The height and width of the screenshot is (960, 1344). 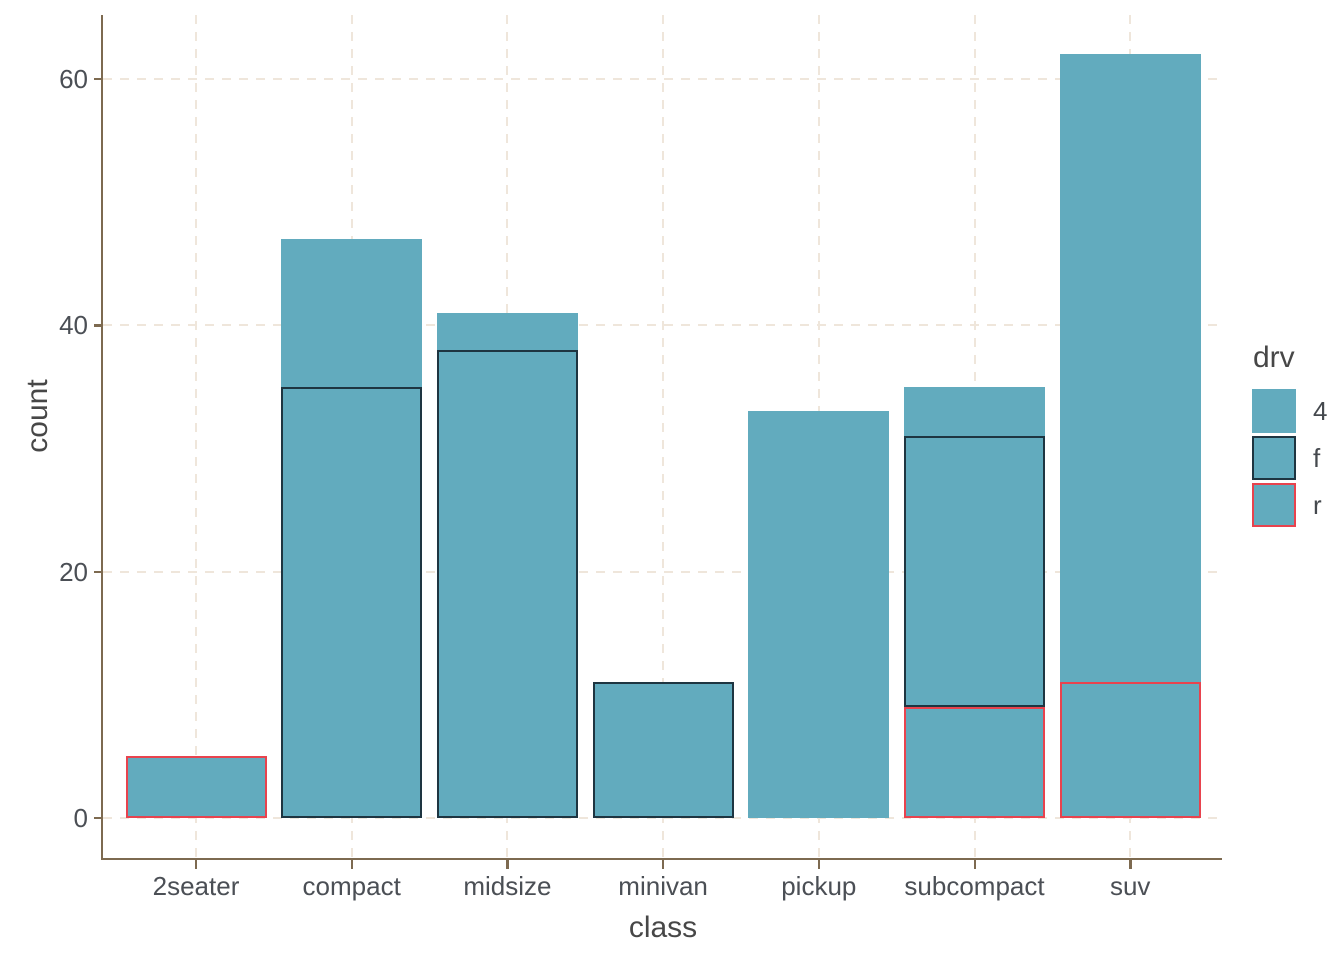 I want to click on x-tick-label-compact: compact, so click(x=351, y=886).